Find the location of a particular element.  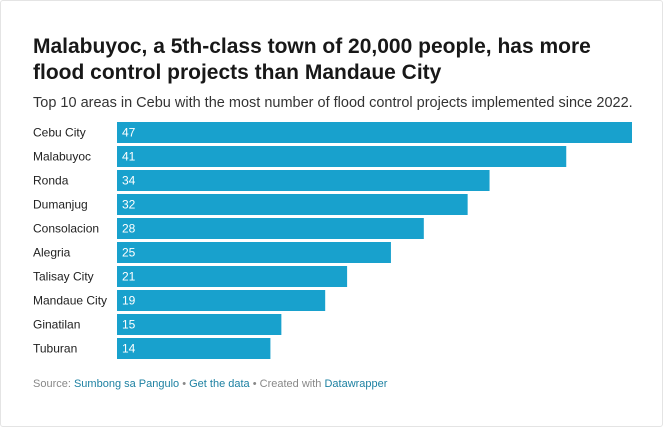

value-label: 47 is located at coordinates (129, 133).